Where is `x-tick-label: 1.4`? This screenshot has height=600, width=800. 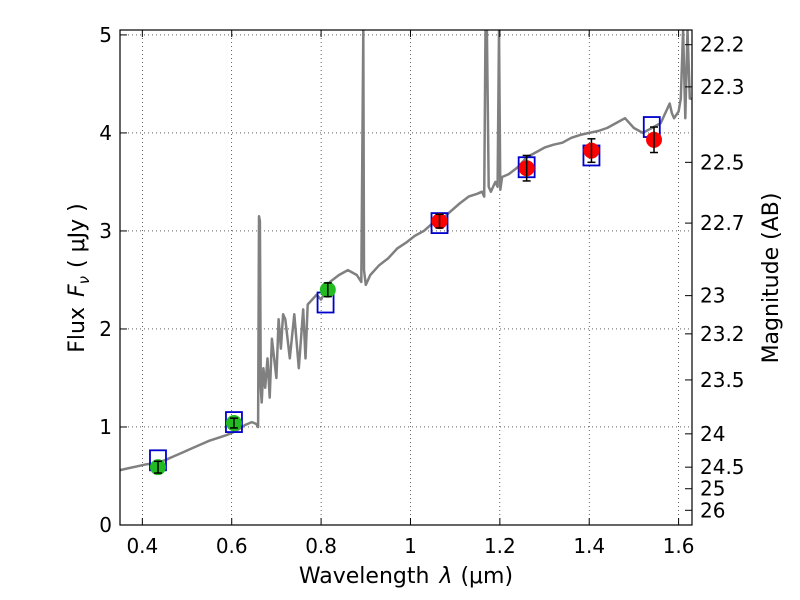
x-tick-label: 1.4 is located at coordinates (589, 546).